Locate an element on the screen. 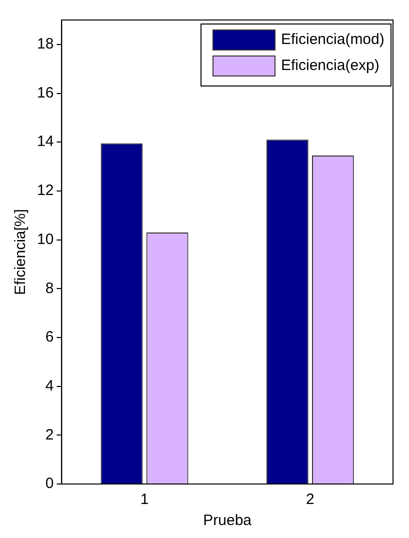 Image resolution: width=409 pixels, height=538 pixels. y-tick-label: 12 is located at coordinates (45, 191).